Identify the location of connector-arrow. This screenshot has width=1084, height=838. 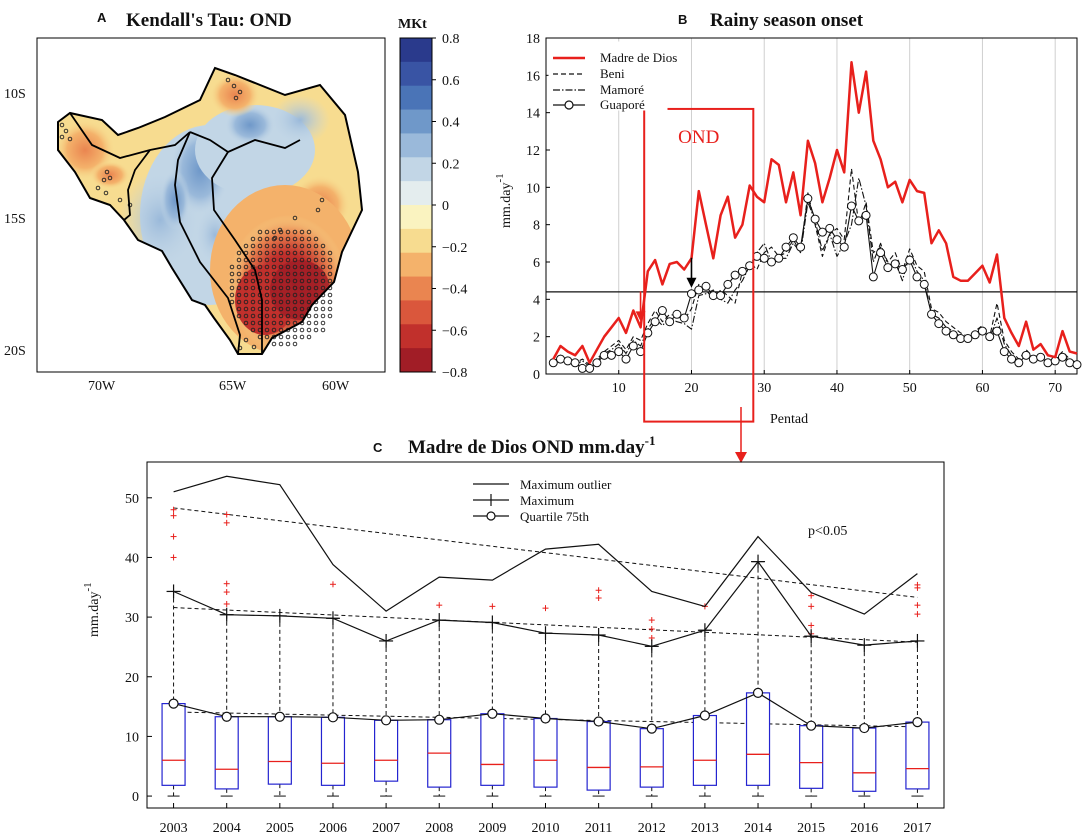
(741, 435).